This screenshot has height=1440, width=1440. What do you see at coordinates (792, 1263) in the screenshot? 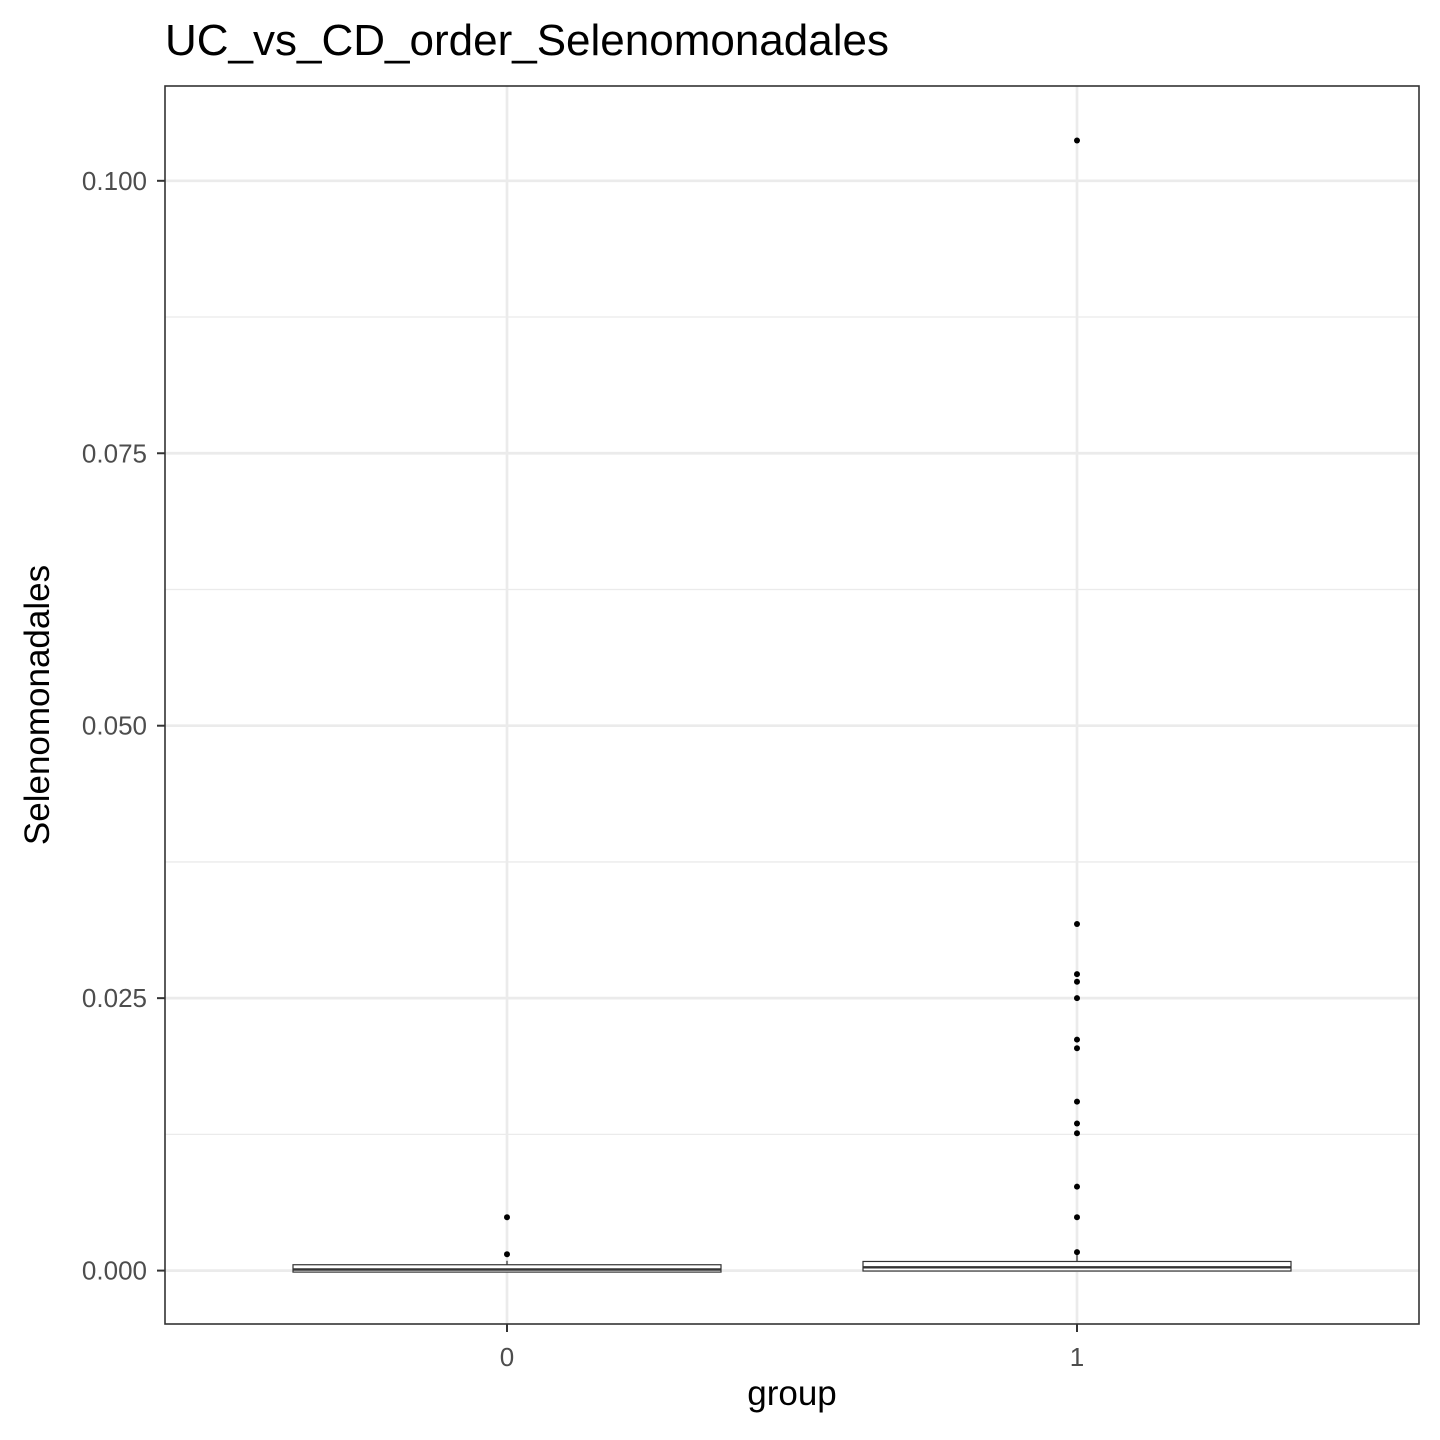
I see `box-layer` at bounding box center [792, 1263].